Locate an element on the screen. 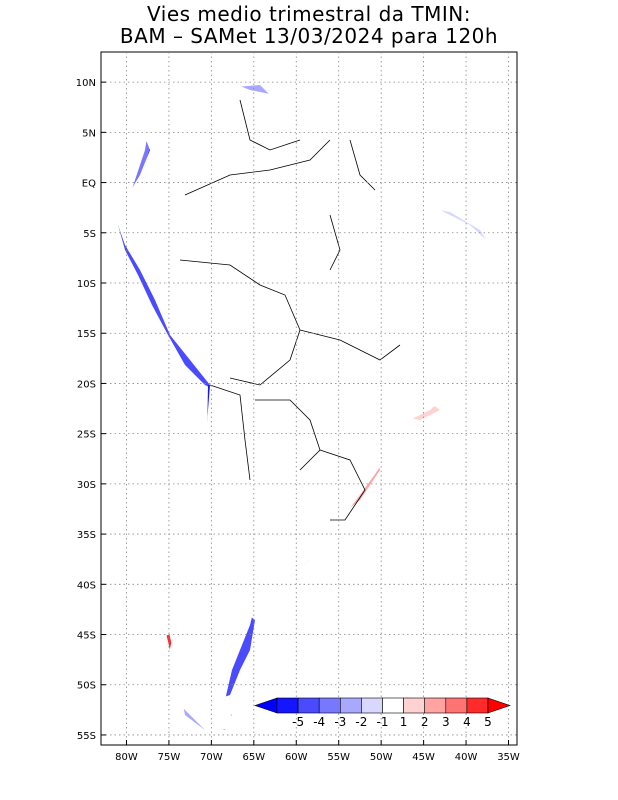  lon-label: 65W is located at coordinates (254, 757).